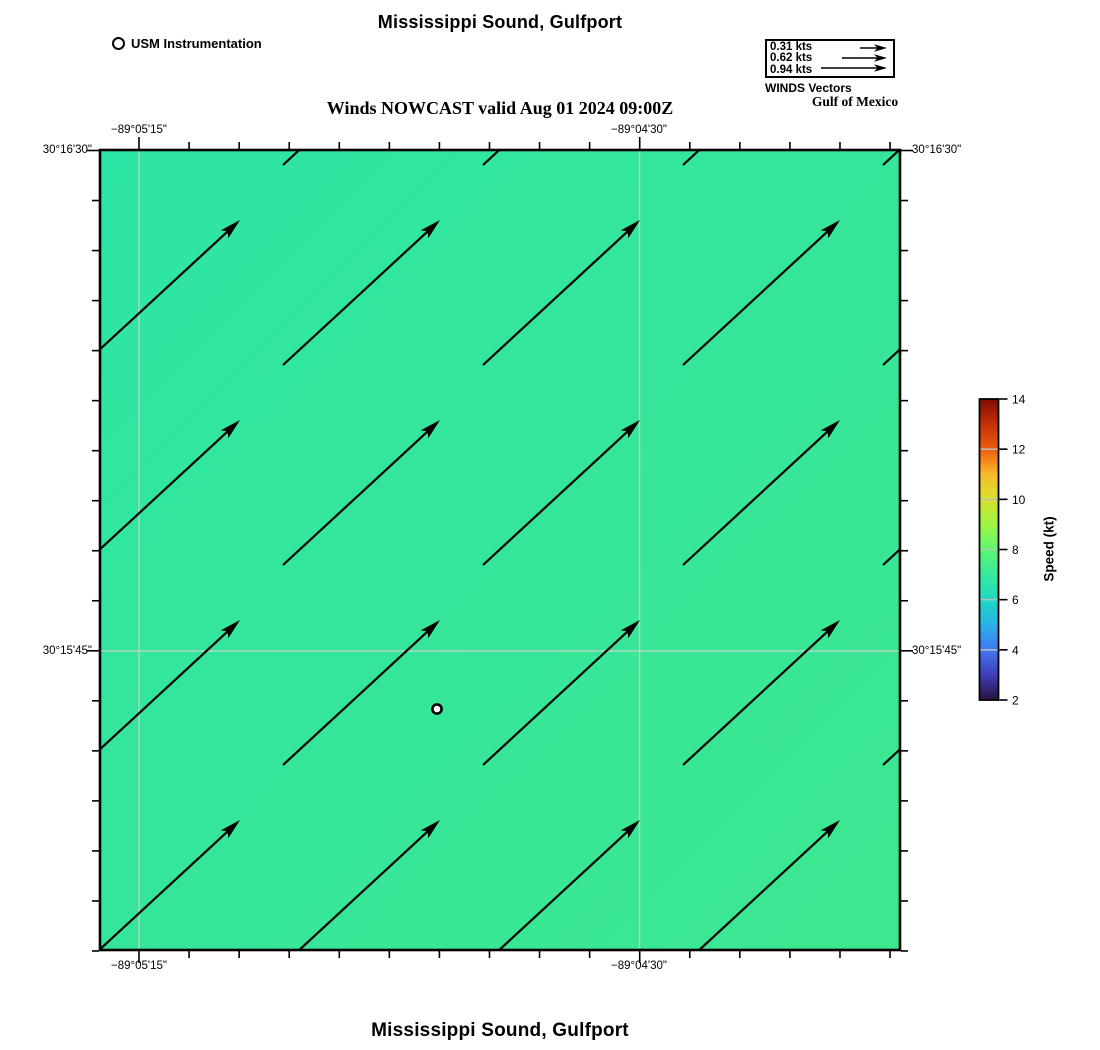  I want to click on colorbar-tick-label: 2, so click(1015, 701).